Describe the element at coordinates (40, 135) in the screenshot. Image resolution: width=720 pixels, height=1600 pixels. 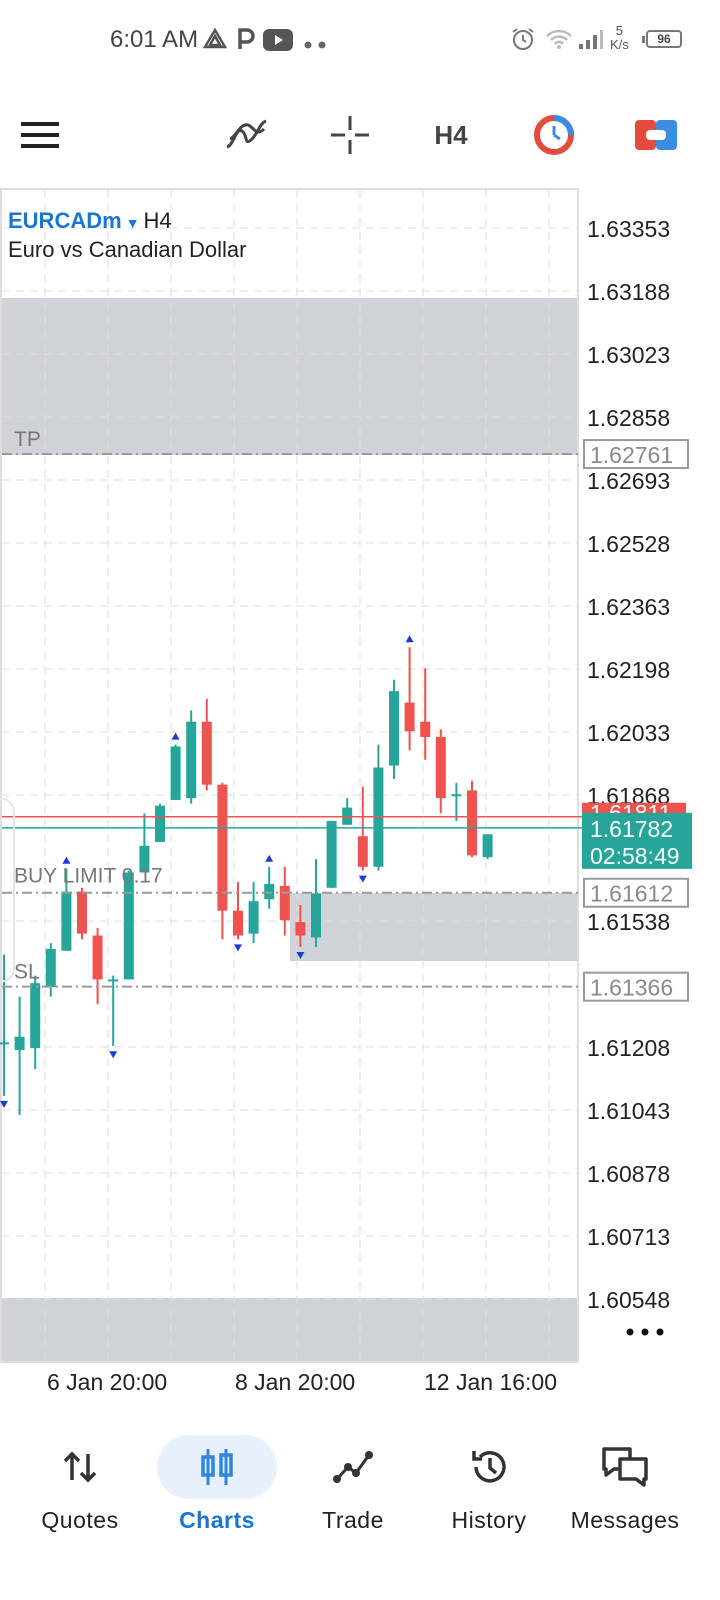
I see `menu-icon` at that location.